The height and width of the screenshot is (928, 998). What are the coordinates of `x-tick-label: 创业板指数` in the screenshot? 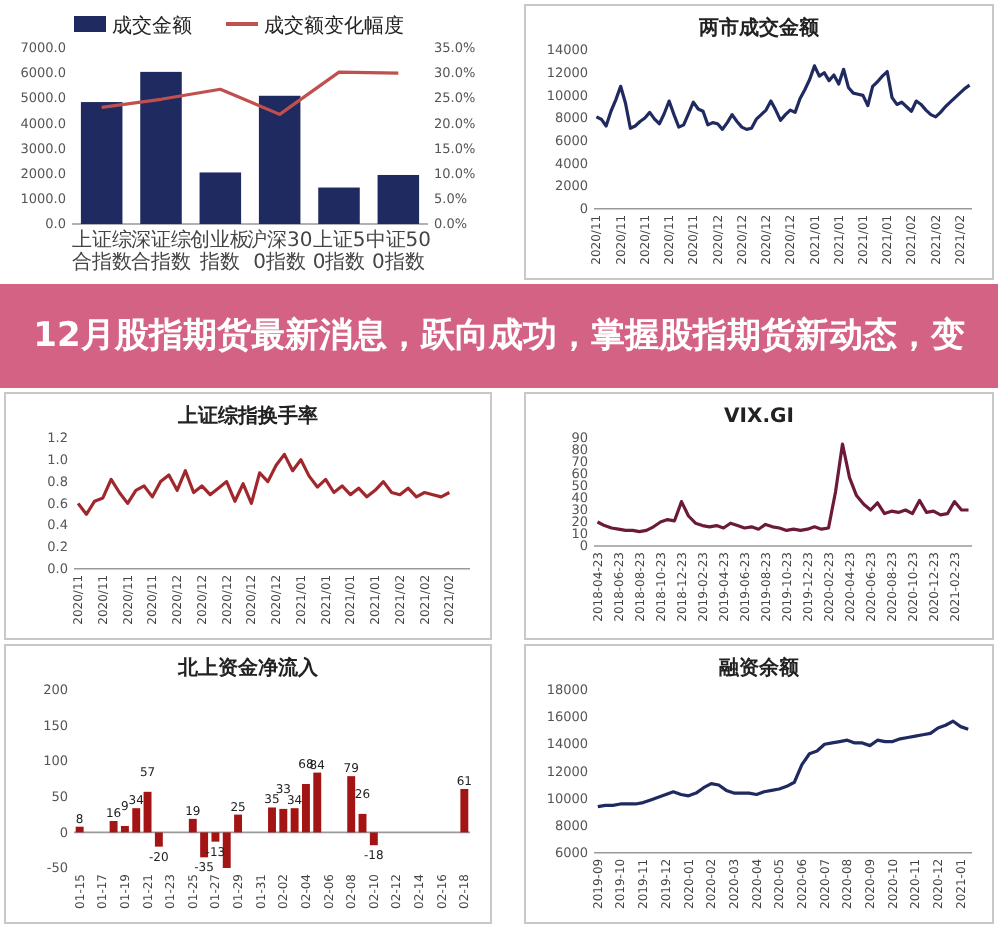 It's located at (220, 251).